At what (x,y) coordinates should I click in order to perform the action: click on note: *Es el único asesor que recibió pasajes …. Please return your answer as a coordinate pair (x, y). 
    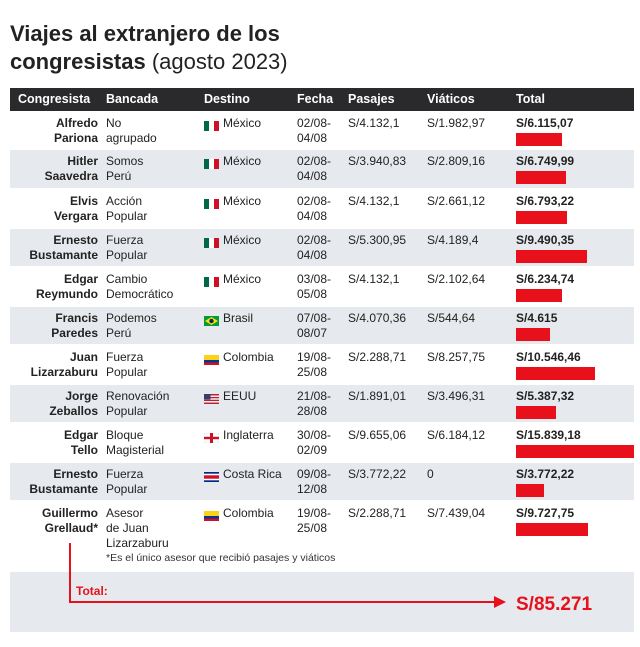
    Looking at the image, I should click on (221, 558).